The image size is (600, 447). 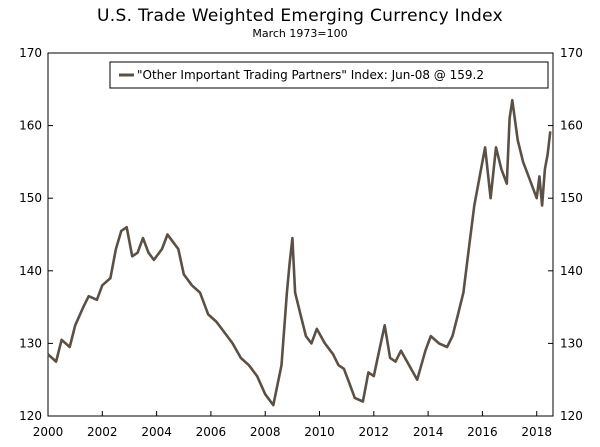 What do you see at coordinates (300, 33) in the screenshot?
I see `chart-subtitle: March 1973=100` at bounding box center [300, 33].